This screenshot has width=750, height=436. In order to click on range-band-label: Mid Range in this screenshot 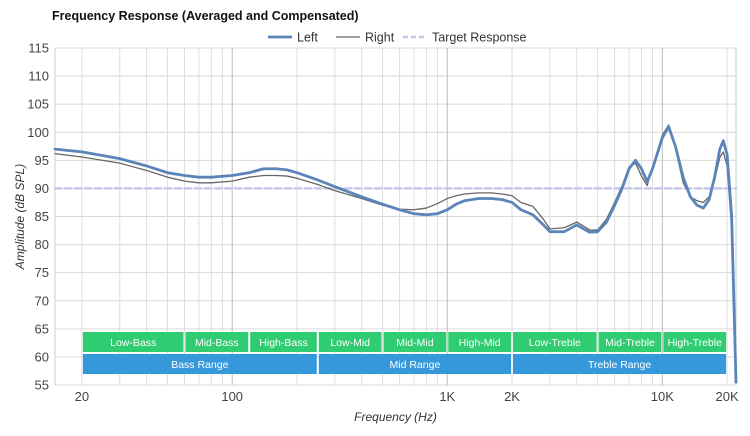, I will do `click(415, 365)`.